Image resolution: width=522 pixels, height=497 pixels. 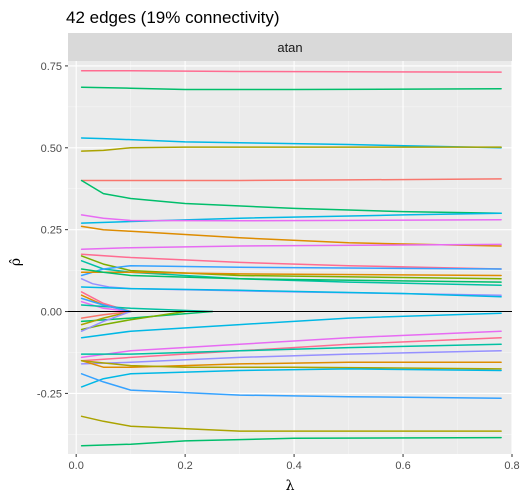 I want to click on chart-title: 42 edges (19% connectivity), so click(x=173, y=17).